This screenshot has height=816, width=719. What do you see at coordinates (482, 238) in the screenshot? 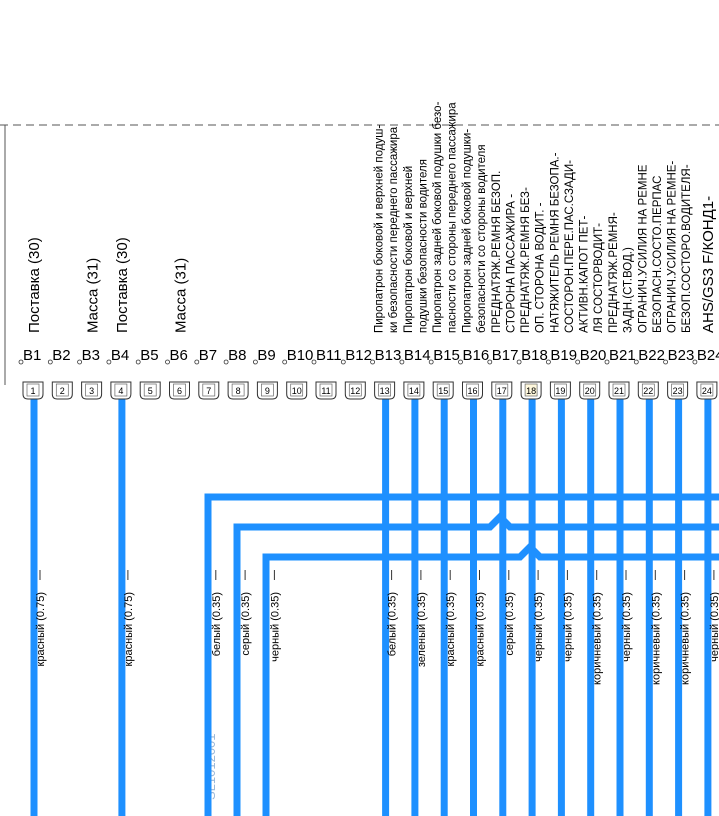
I see `pin-description: безопасности со стороны водителя` at bounding box center [482, 238].